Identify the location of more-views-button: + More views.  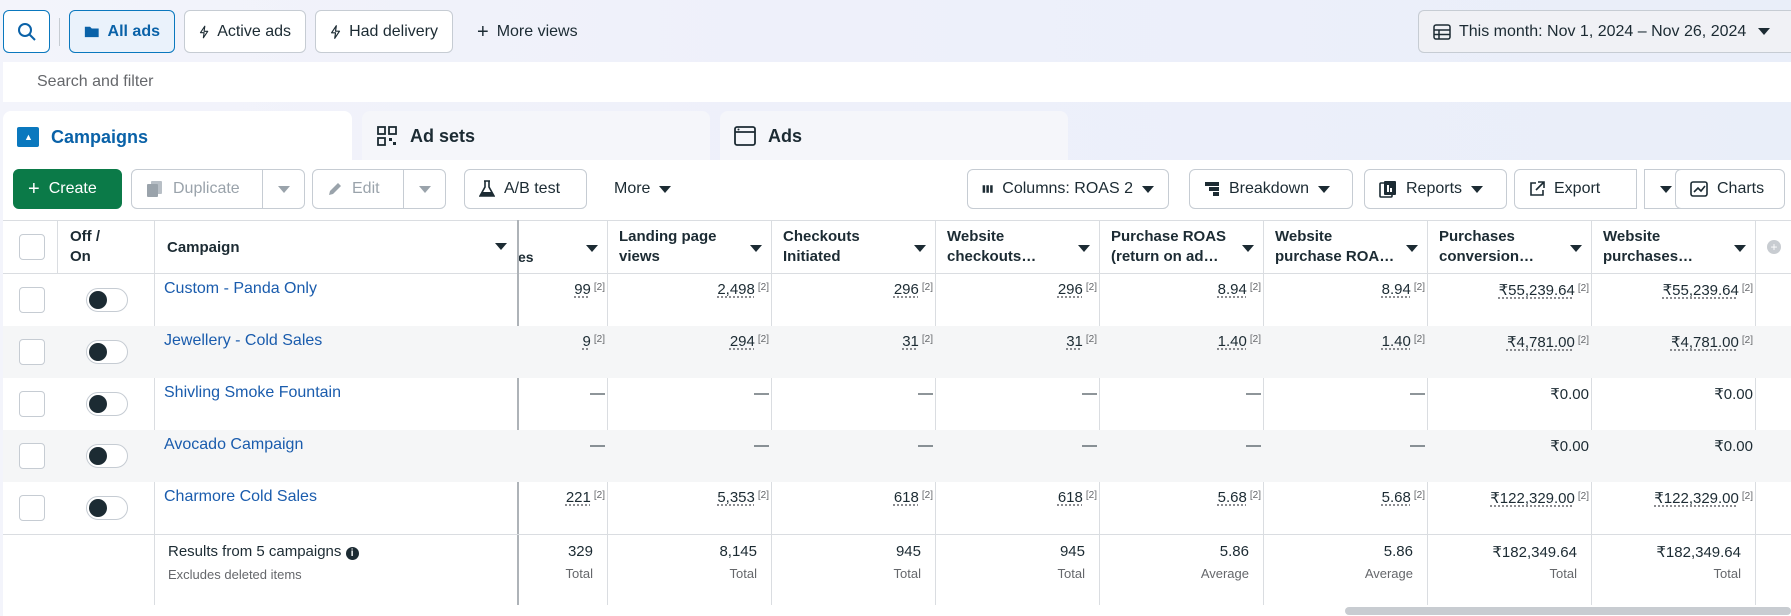
(533, 31).